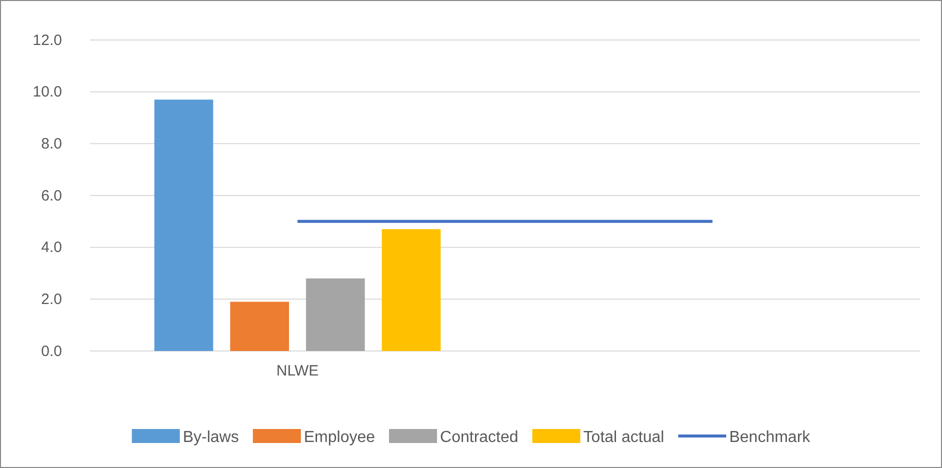 This screenshot has height=468, width=942. Describe the element at coordinates (297, 371) in the screenshot. I see `x-tick-label: NLWE` at that location.